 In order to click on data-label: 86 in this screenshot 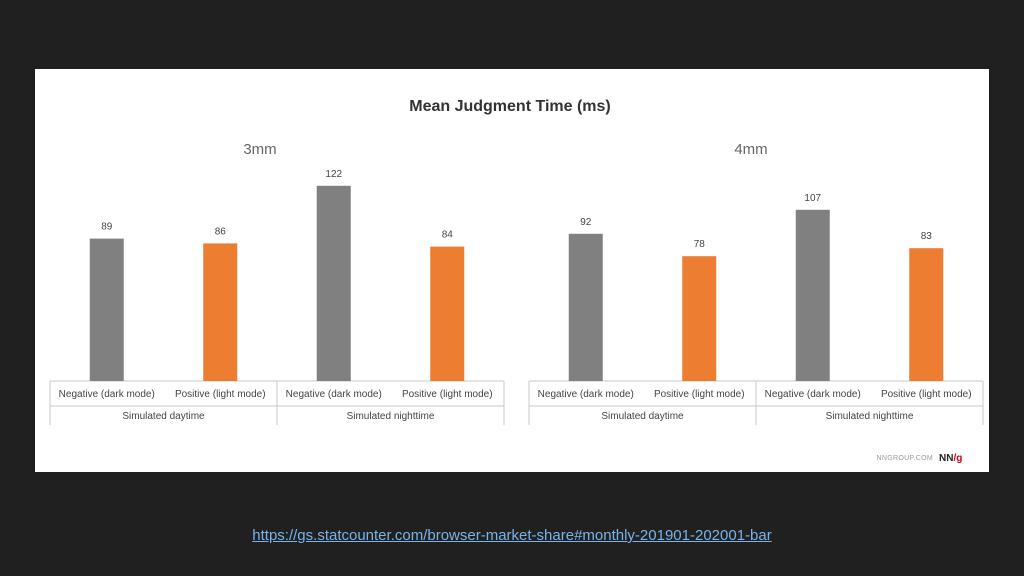, I will do `click(221, 231)`.